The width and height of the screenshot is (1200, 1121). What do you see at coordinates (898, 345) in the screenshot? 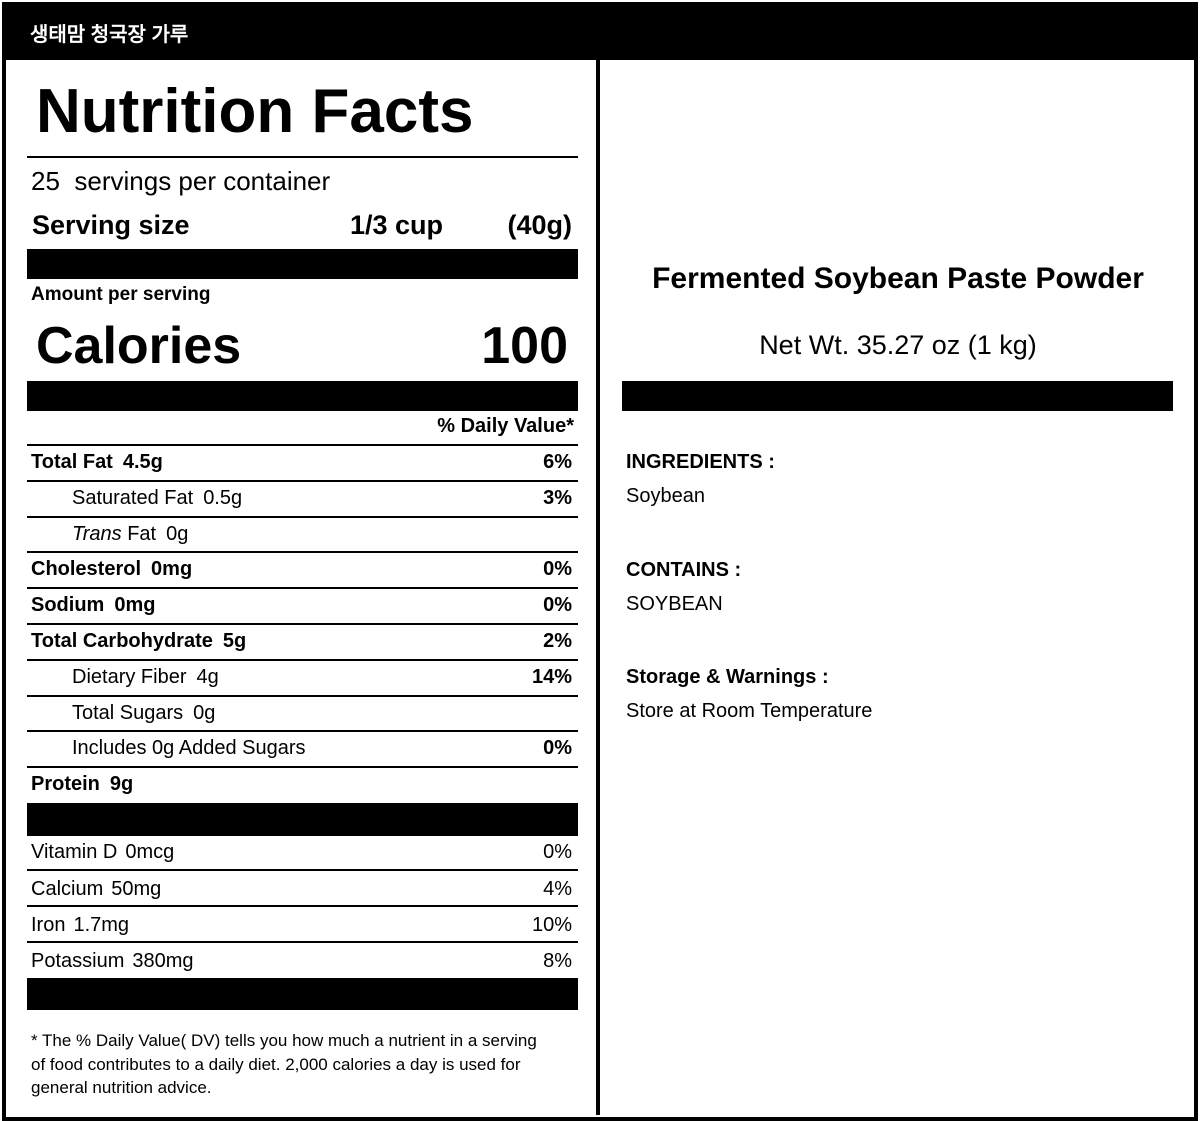
I see `net-weight: Net Wt. 35.27 oz (1 kg)` at bounding box center [898, 345].